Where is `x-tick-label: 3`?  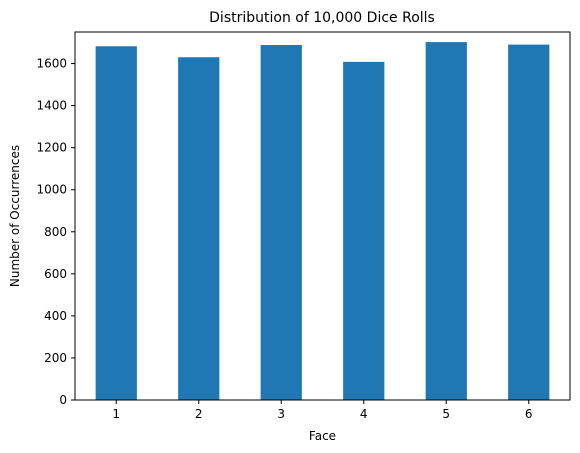
x-tick-label: 3 is located at coordinates (281, 414).